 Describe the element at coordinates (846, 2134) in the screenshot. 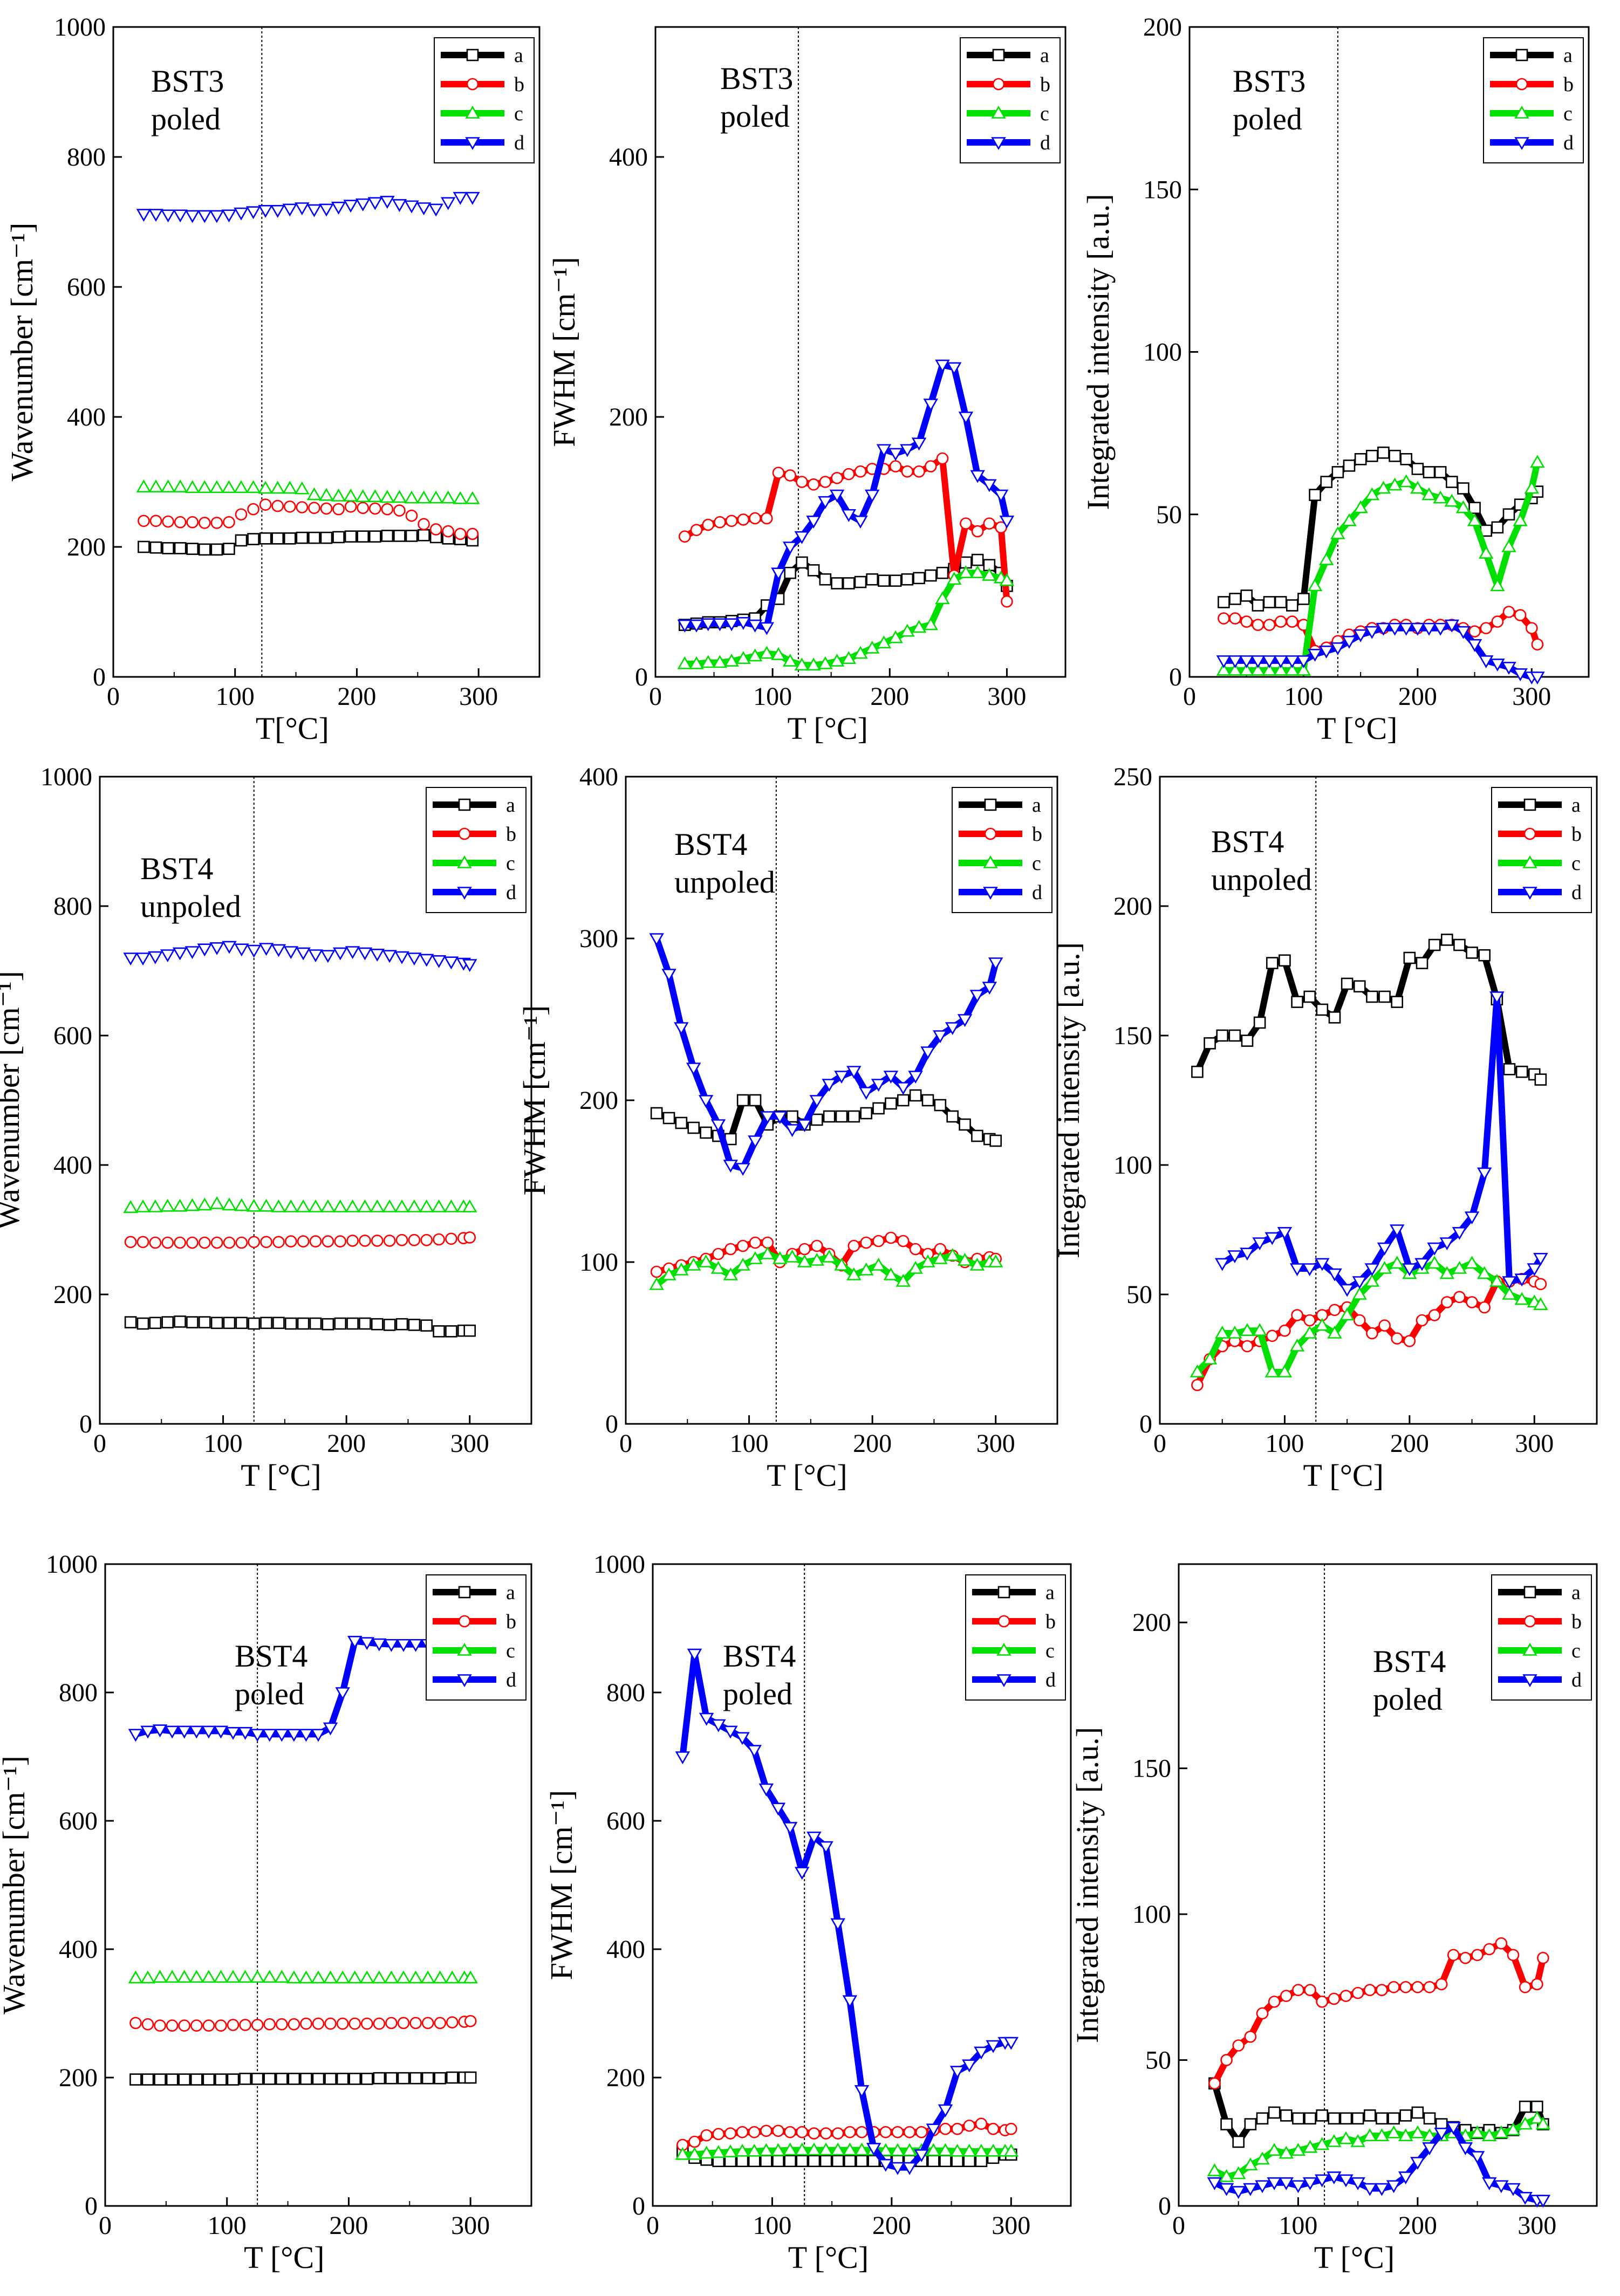

I see `series-b` at that location.